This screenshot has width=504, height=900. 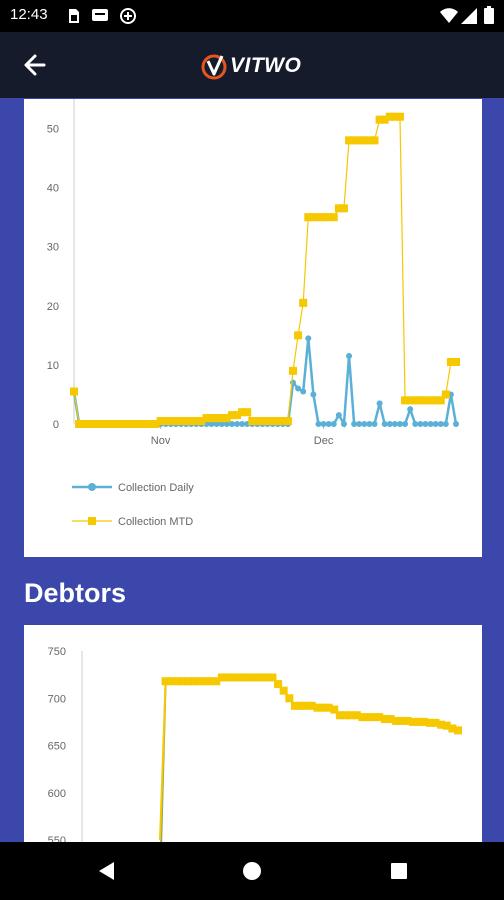 I want to click on app-logo: VITWO, so click(x=250, y=66).